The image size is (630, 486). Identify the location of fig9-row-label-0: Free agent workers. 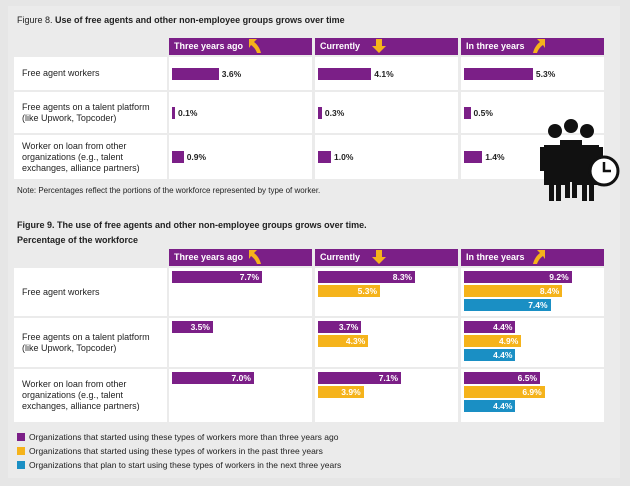
(90, 292).